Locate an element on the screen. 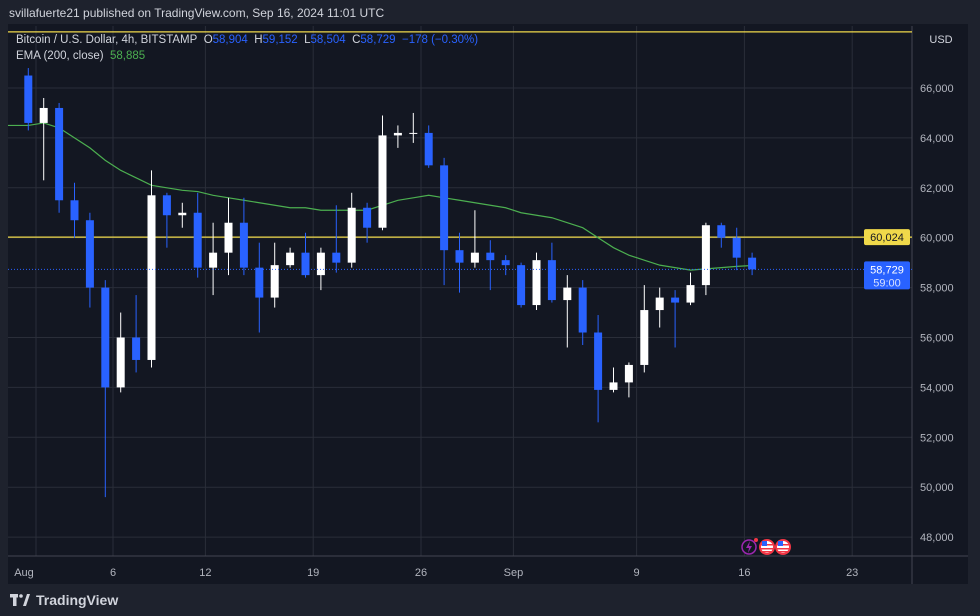  last-price-tag is located at coordinates (887, 275).